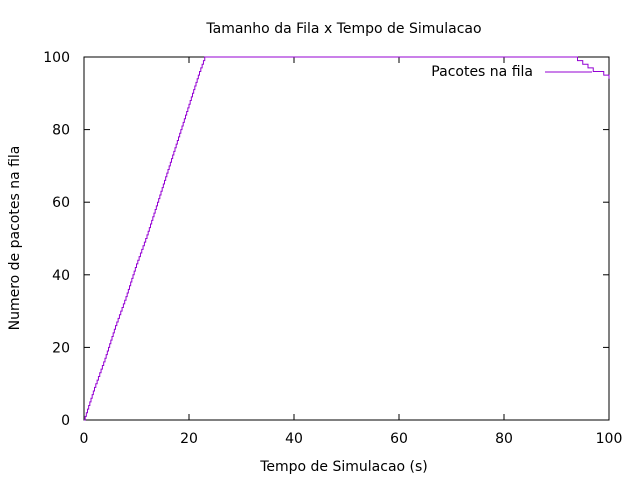 The image size is (640, 480). I want to click on x-axis-label: Tempo de Simulacao (s), so click(343, 467).